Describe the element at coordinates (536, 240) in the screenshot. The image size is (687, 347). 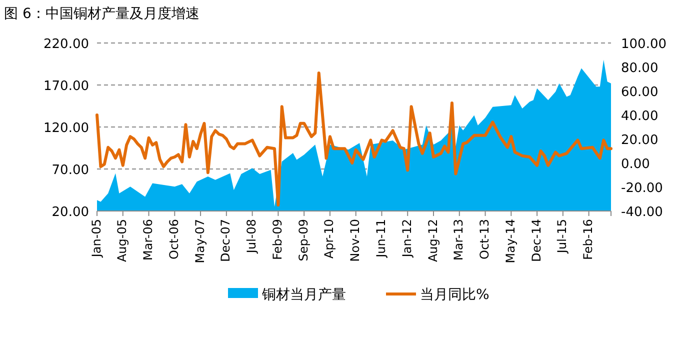
I see `x-tick-label: Dec-14` at that location.